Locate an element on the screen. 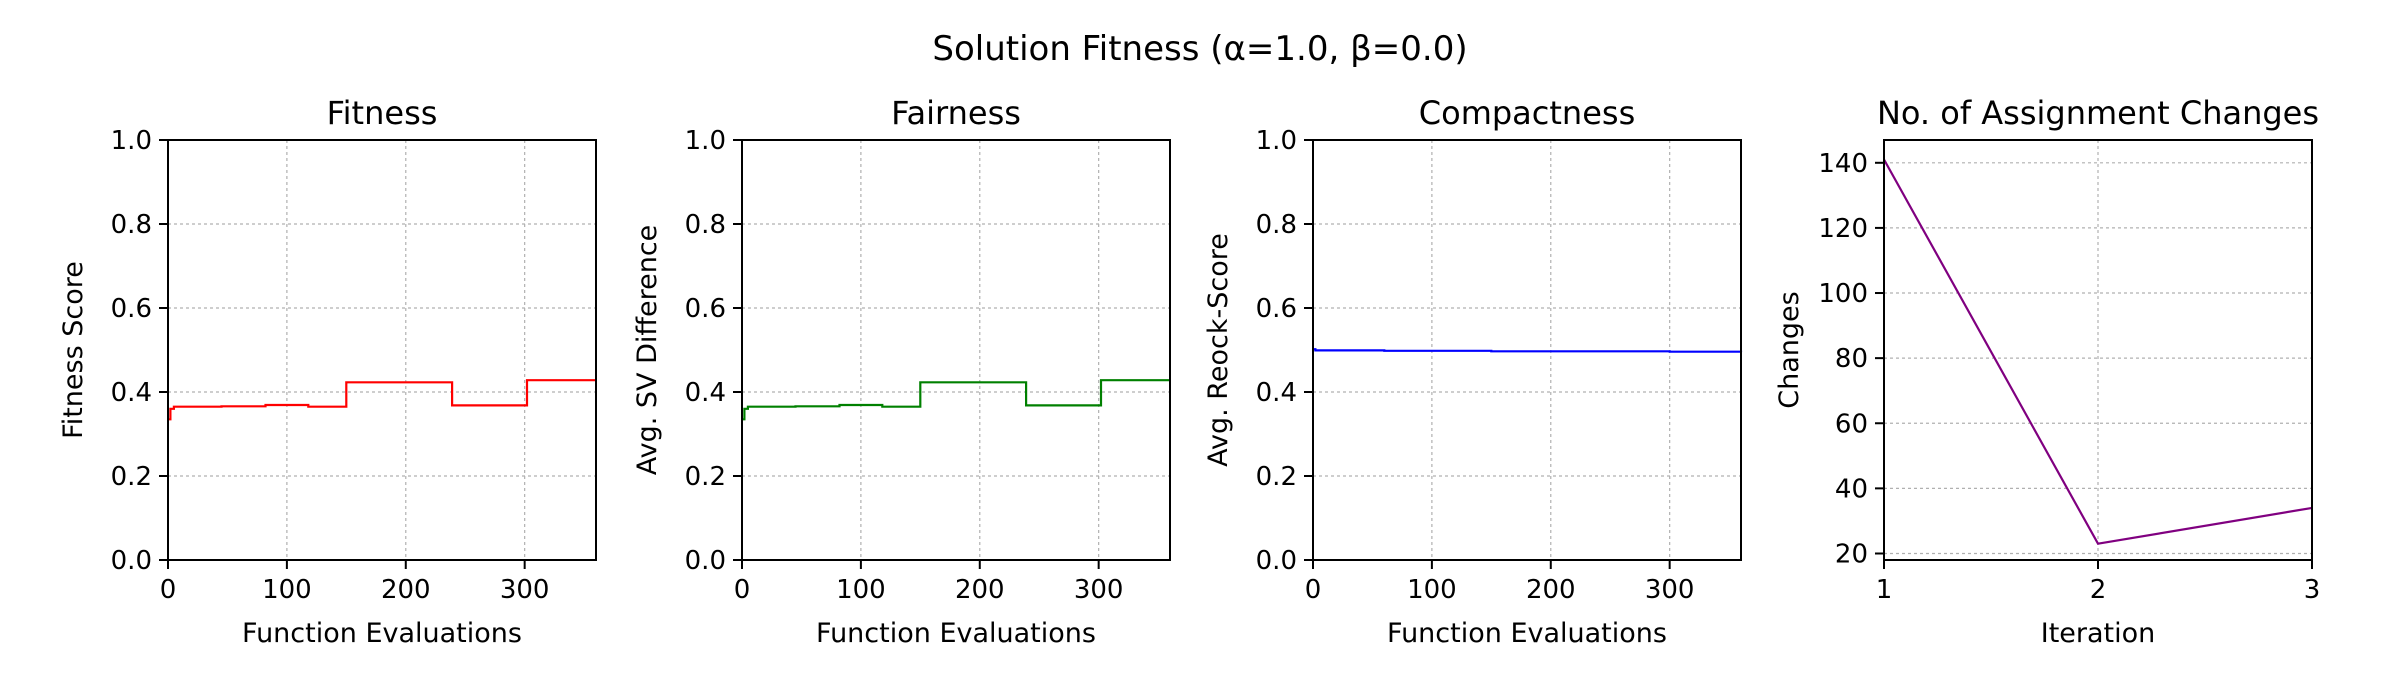  y-axis-label: Changes is located at coordinates (1789, 349).